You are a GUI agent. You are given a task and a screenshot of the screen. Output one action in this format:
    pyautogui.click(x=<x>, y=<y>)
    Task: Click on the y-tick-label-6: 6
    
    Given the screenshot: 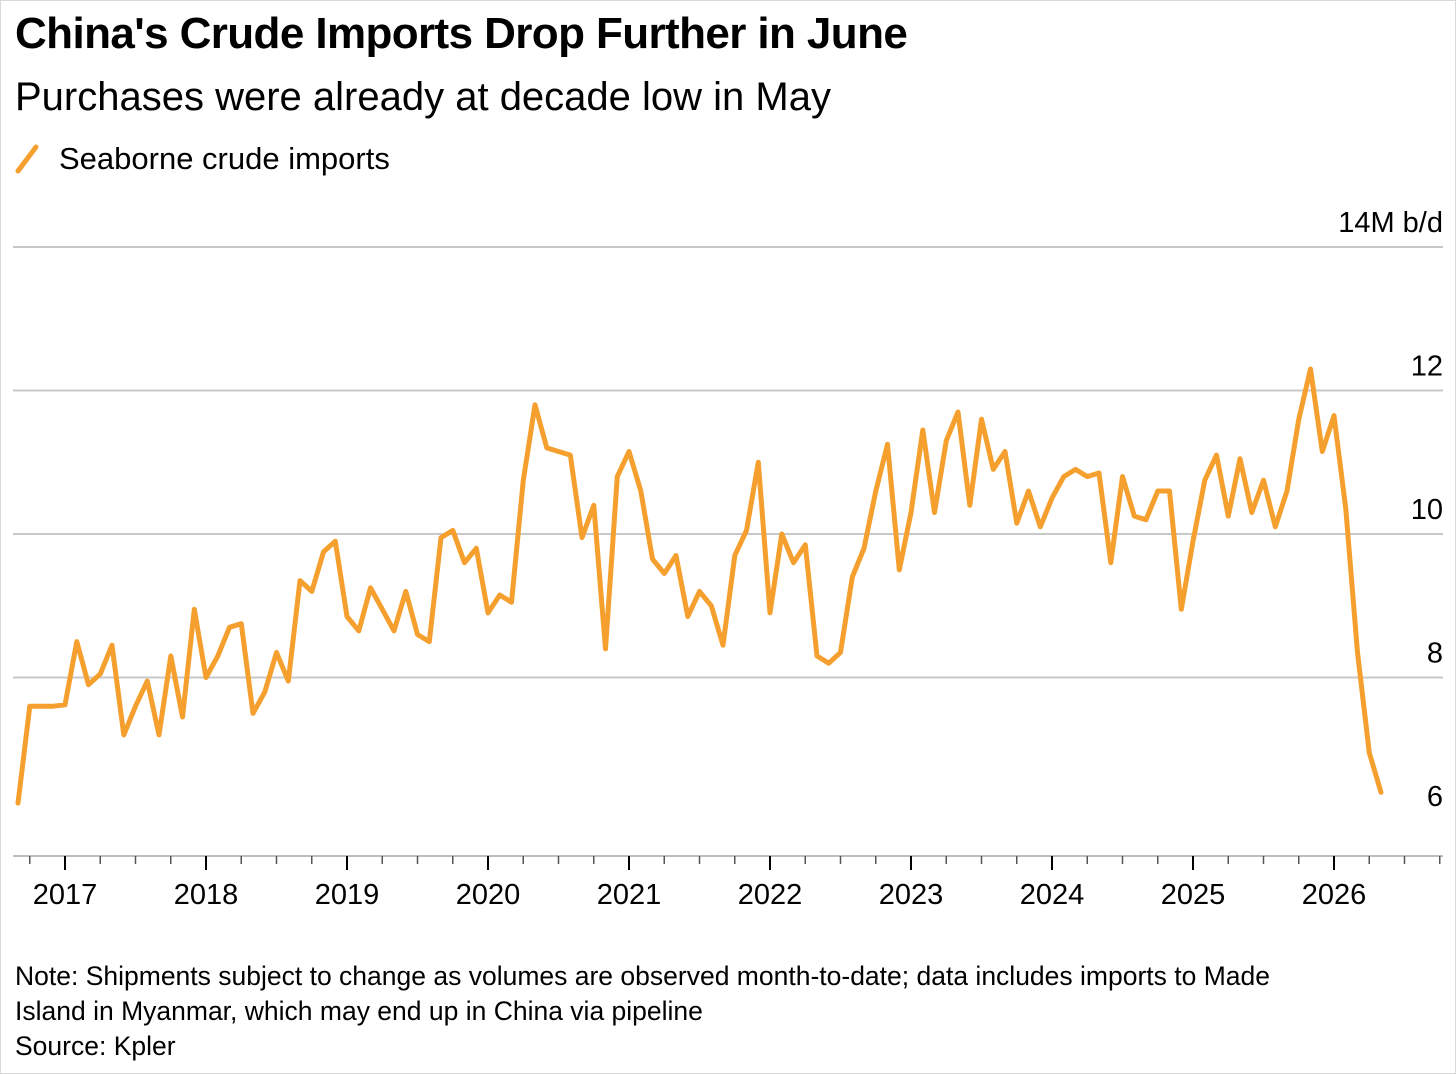 What is the action you would take?
    pyautogui.click(x=1435, y=797)
    